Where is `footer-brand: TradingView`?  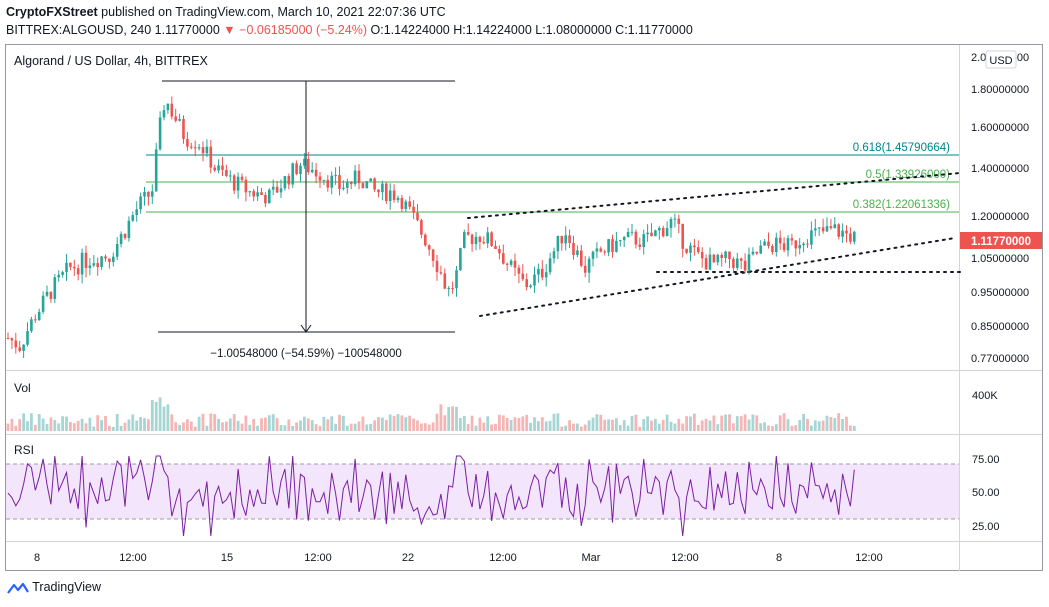
footer-brand: TradingView is located at coordinates (67, 587).